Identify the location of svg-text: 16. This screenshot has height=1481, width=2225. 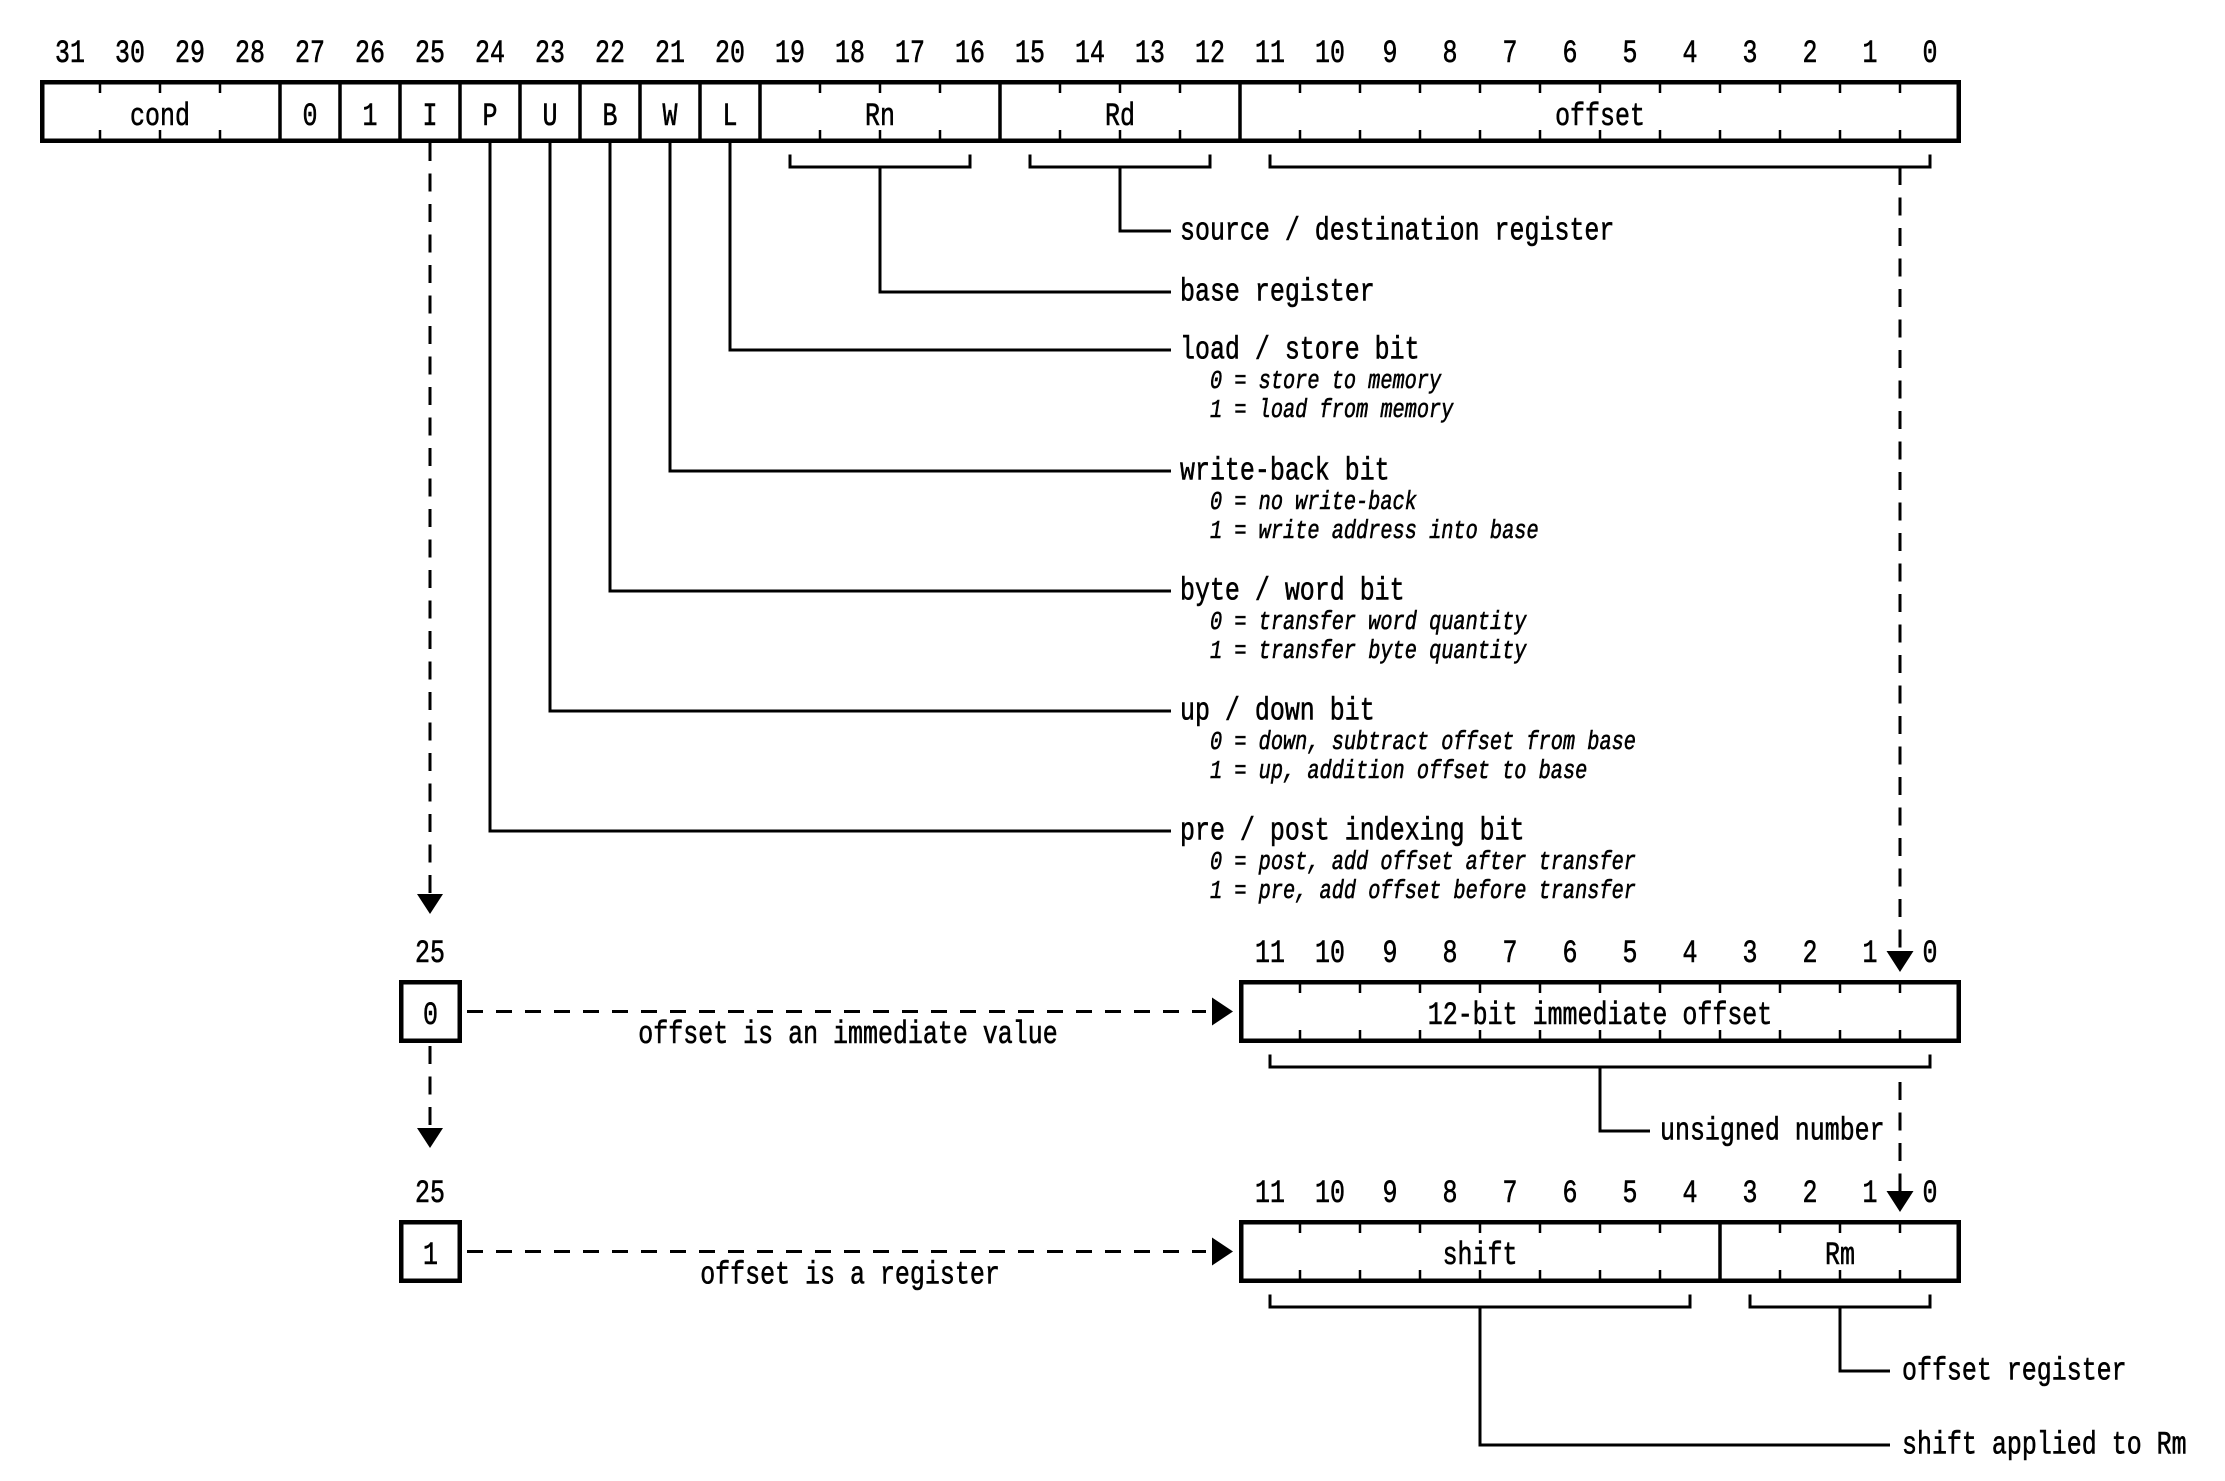
(970, 53).